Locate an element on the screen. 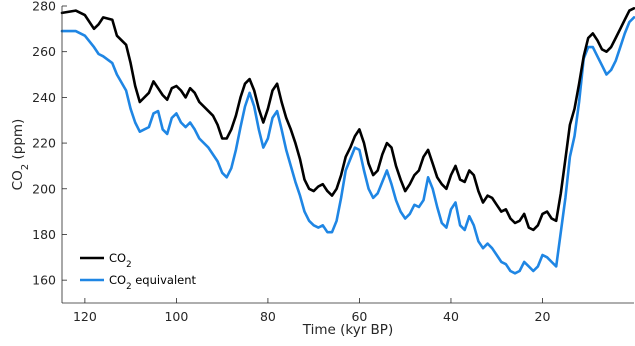 This screenshot has width=635, height=346. y-axis-label: CO2 (ppm) is located at coordinates (20, 155).